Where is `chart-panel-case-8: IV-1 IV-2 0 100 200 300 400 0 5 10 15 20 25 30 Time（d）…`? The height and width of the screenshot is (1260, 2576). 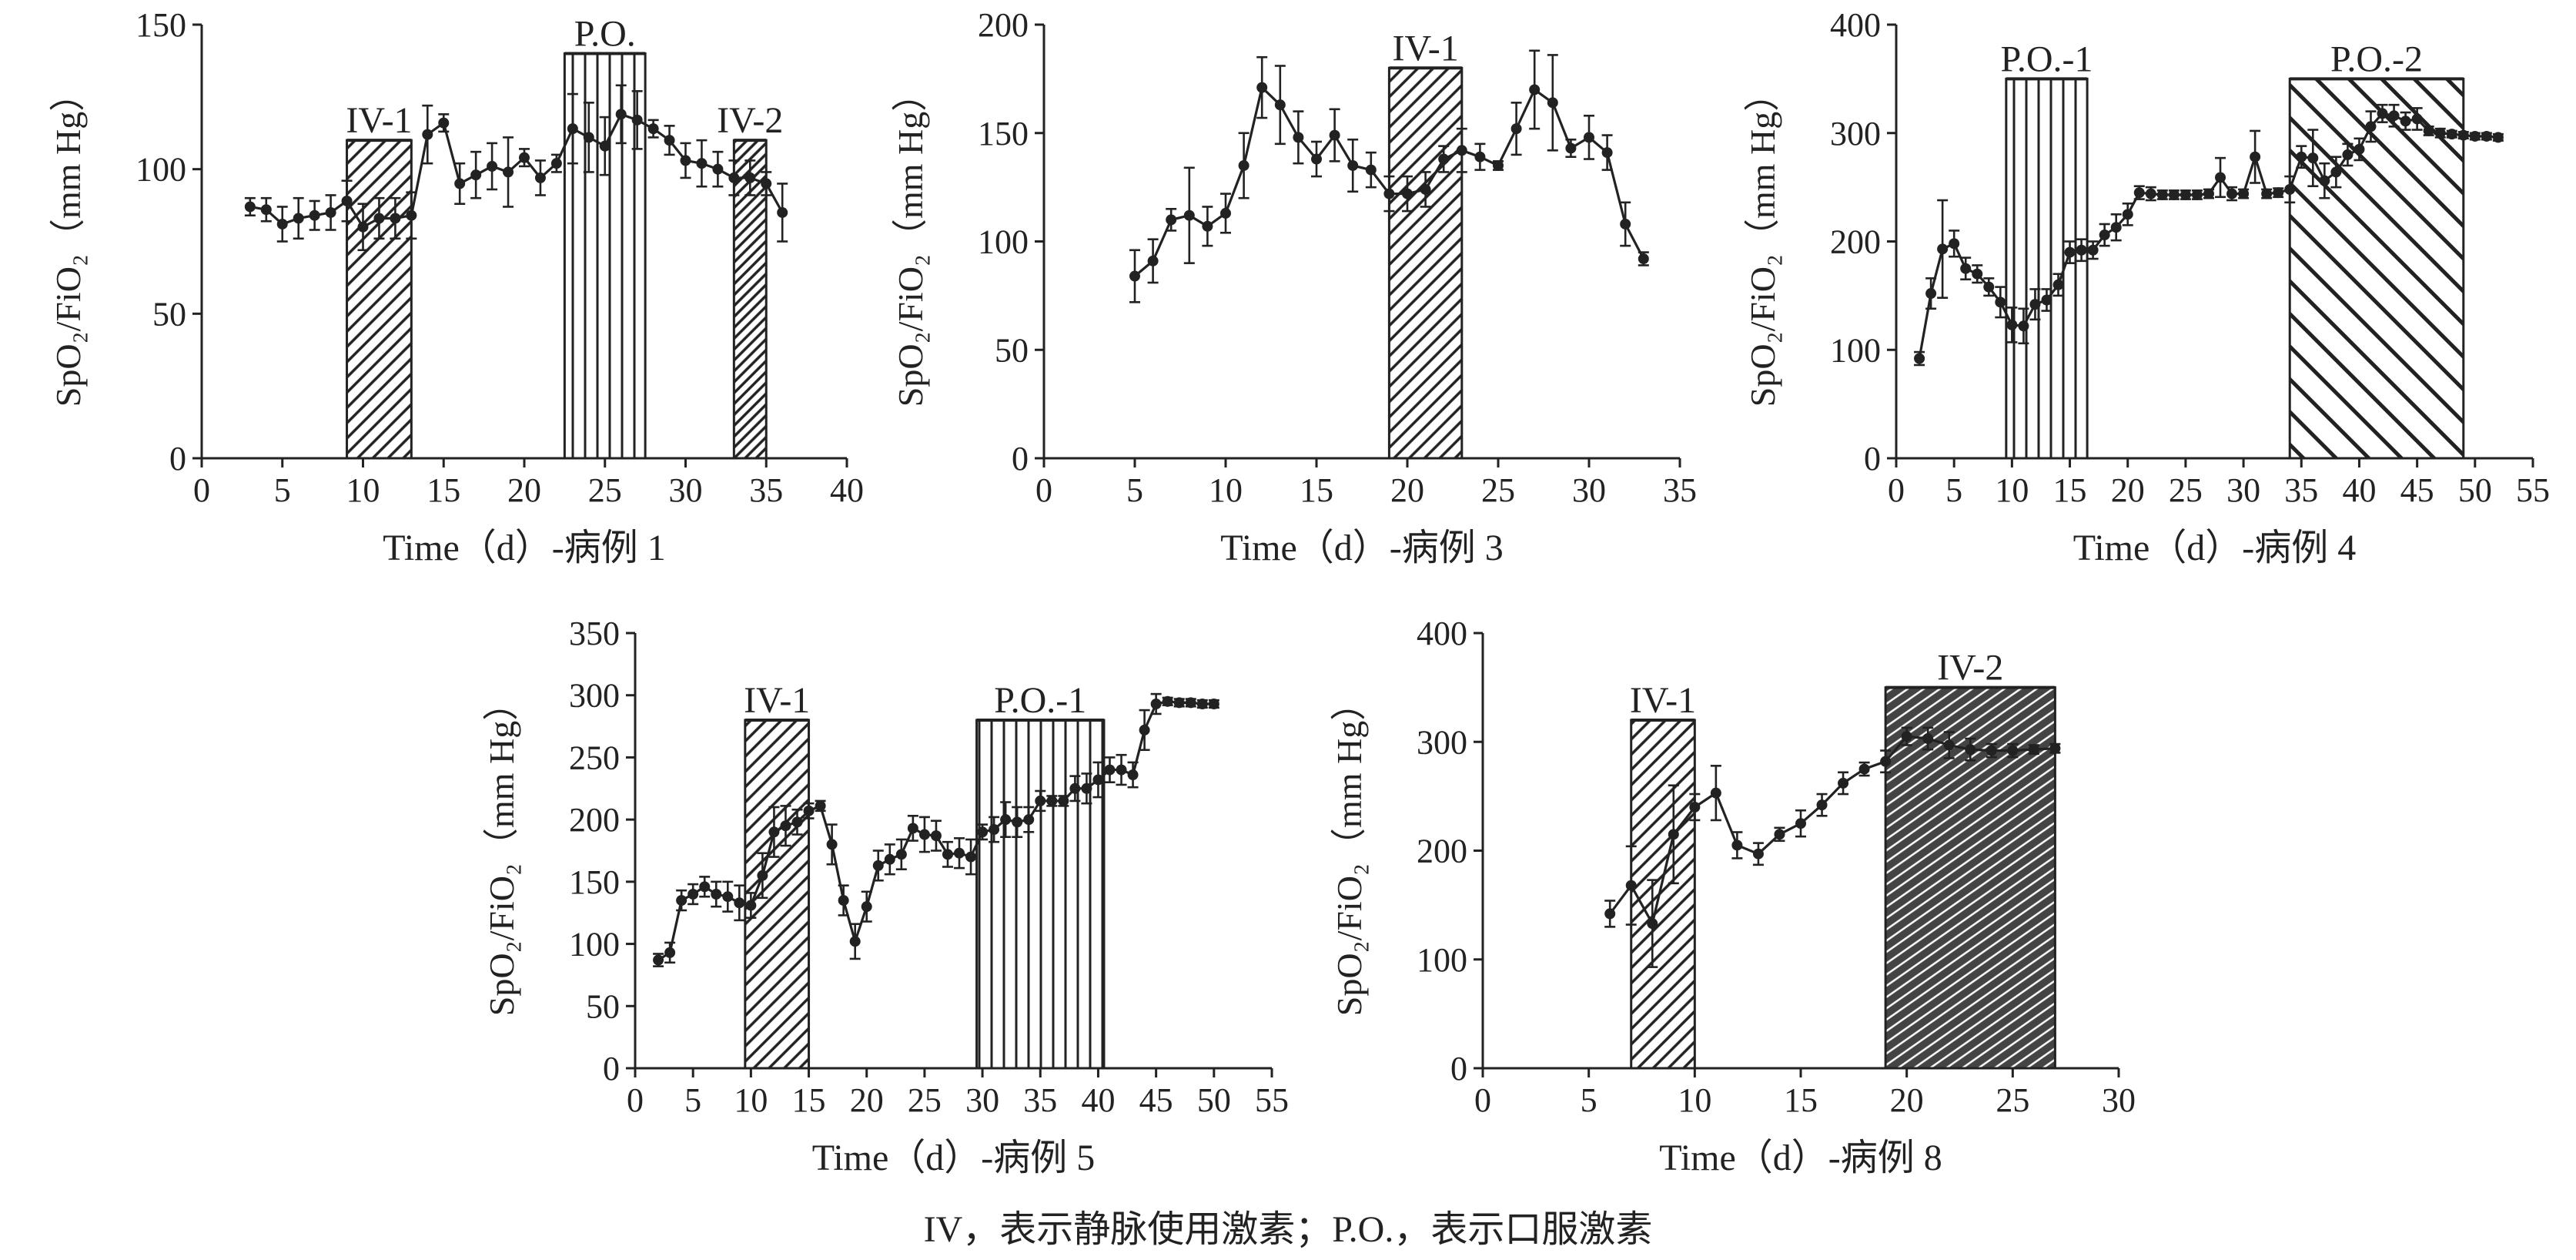 chart-panel-case-8: IV-1 IV-2 0 100 200 300 400 0 5 10 15 20 25 30 Time（d）… is located at coordinates (1733, 897).